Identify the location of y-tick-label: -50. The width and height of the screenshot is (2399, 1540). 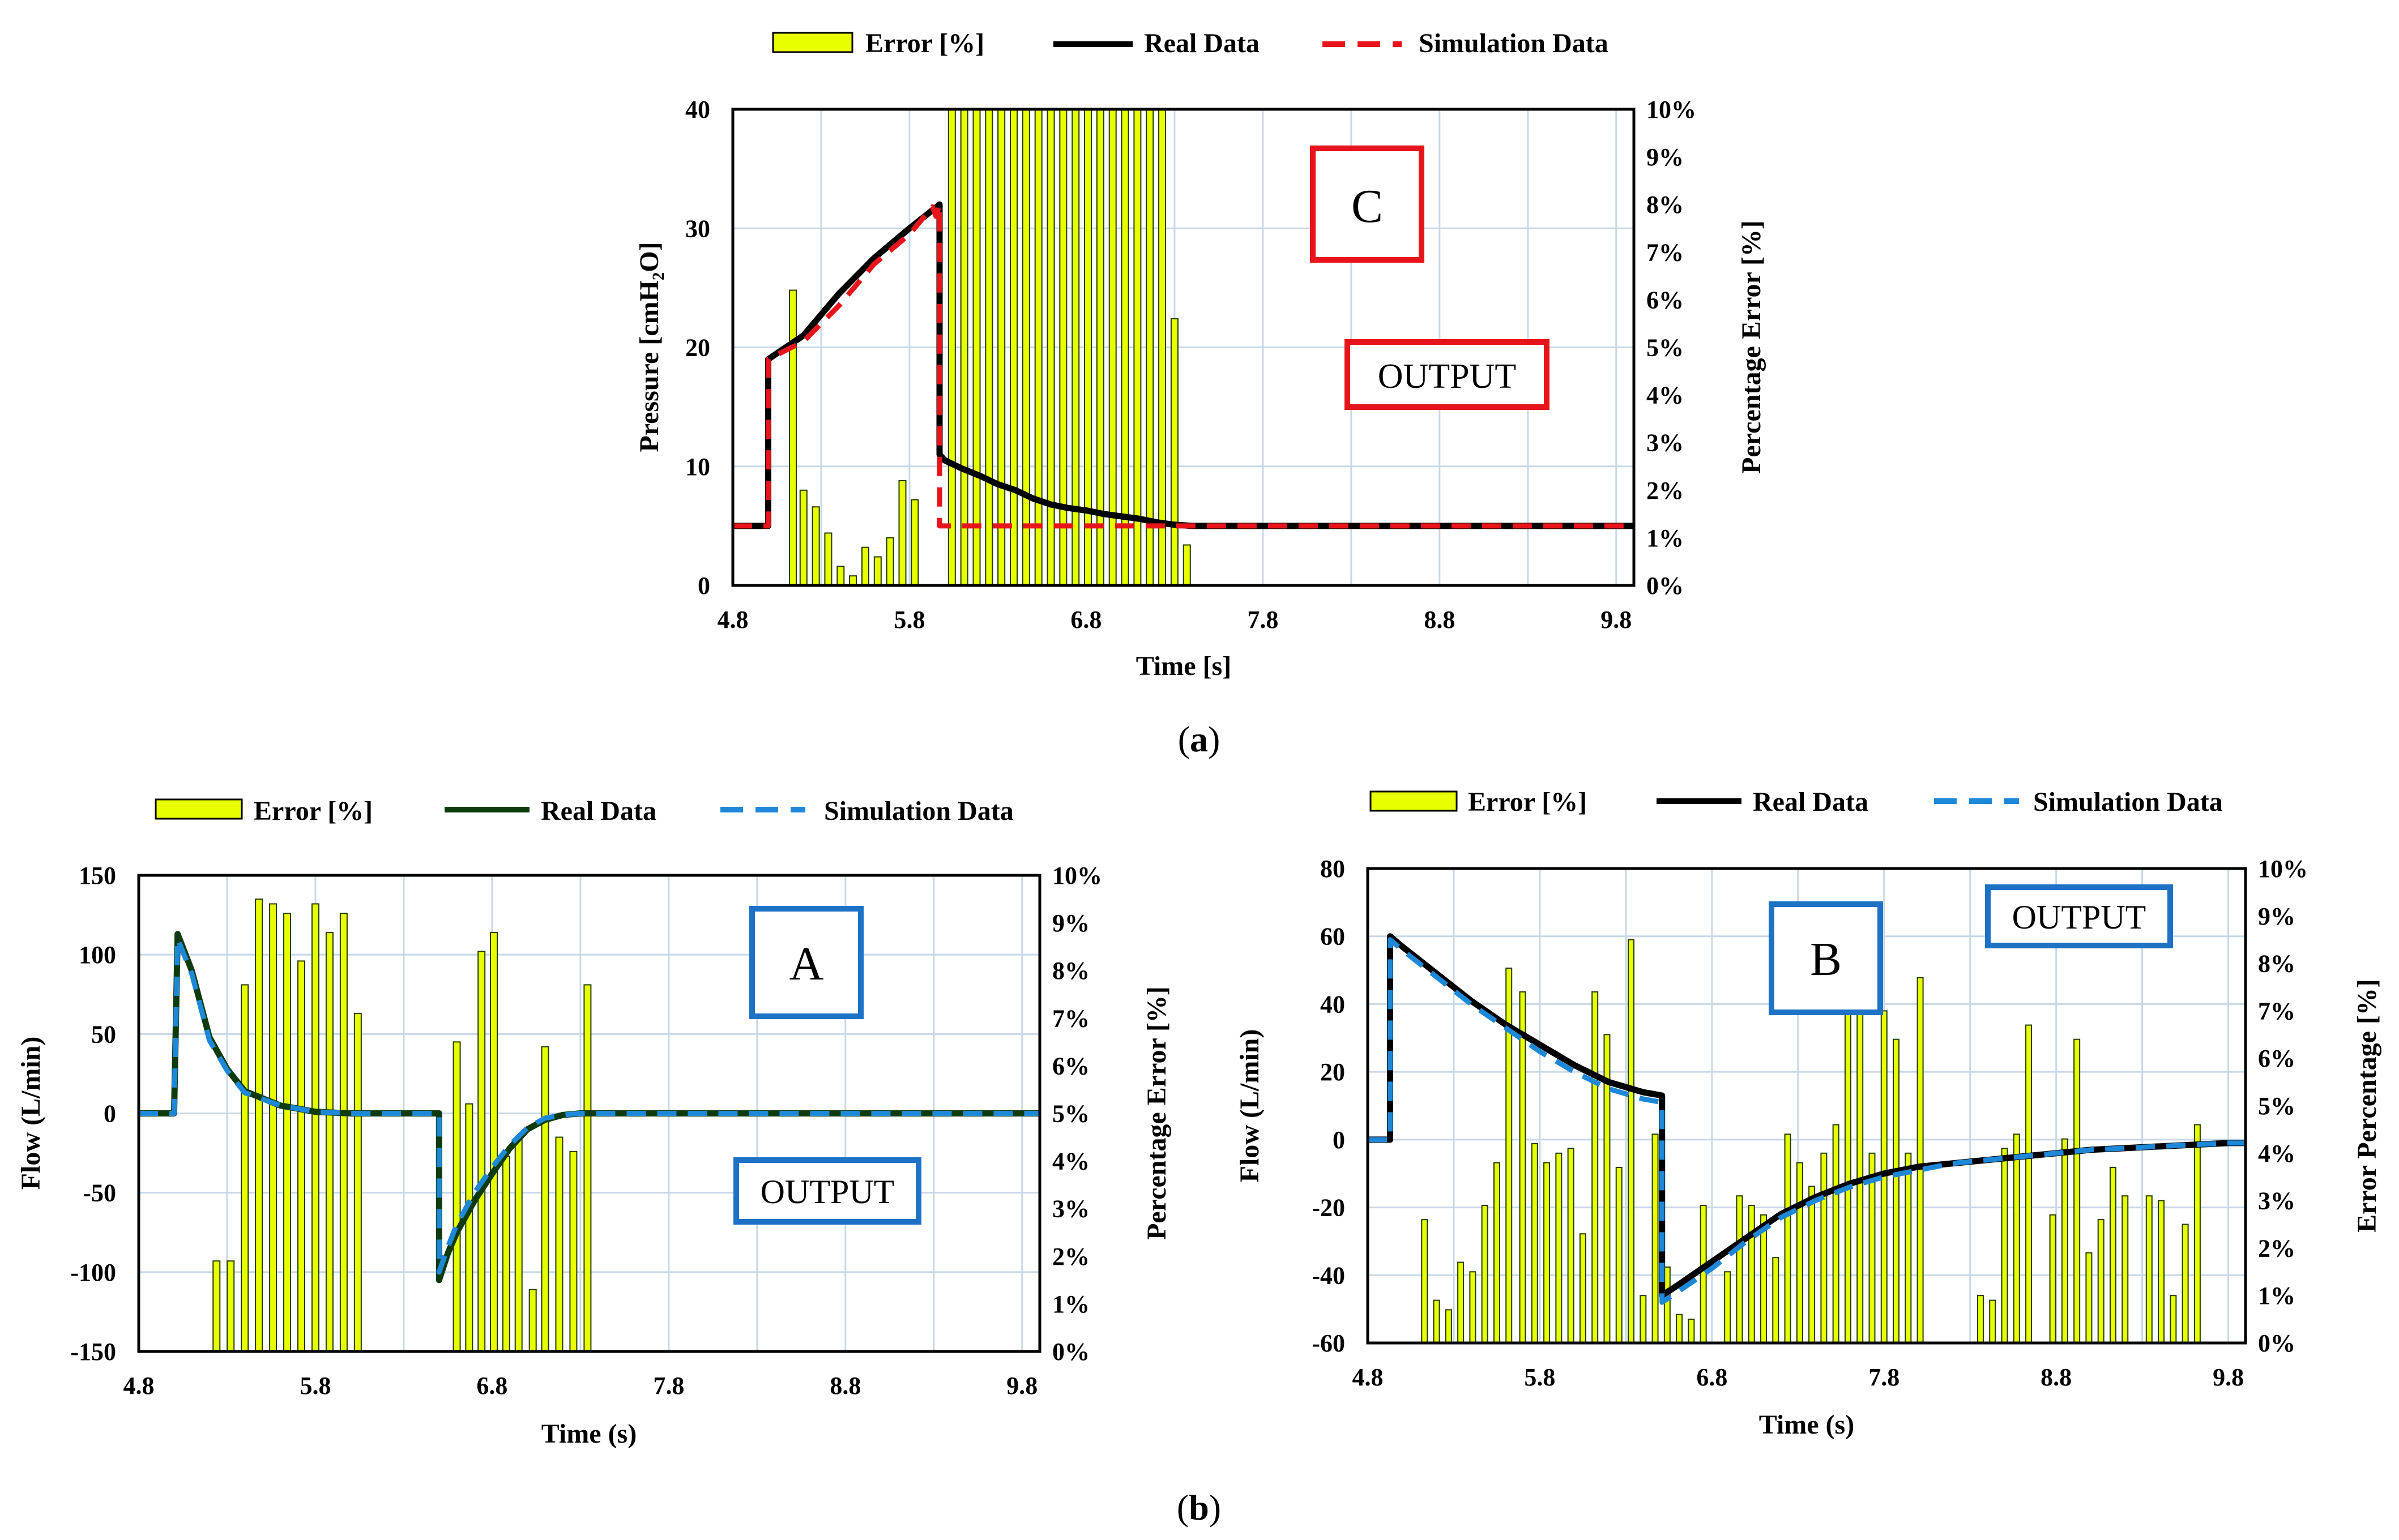
(99, 1193).